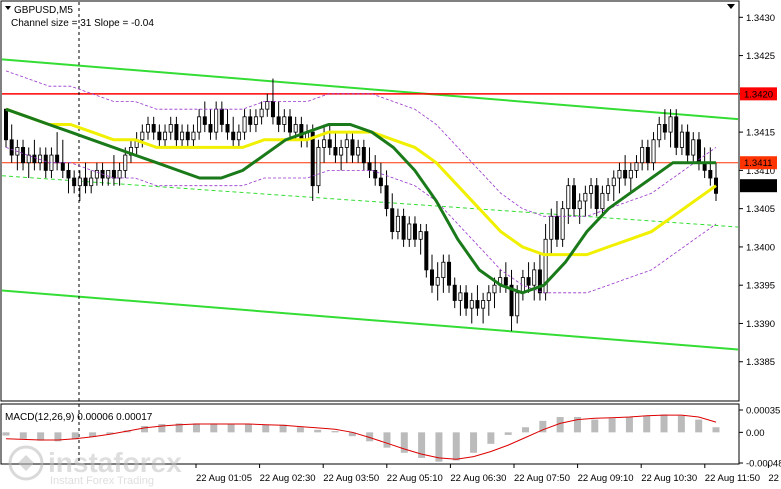 The height and width of the screenshot is (489, 781). I want to click on current-price-label: 1.3408, so click(758, 186).